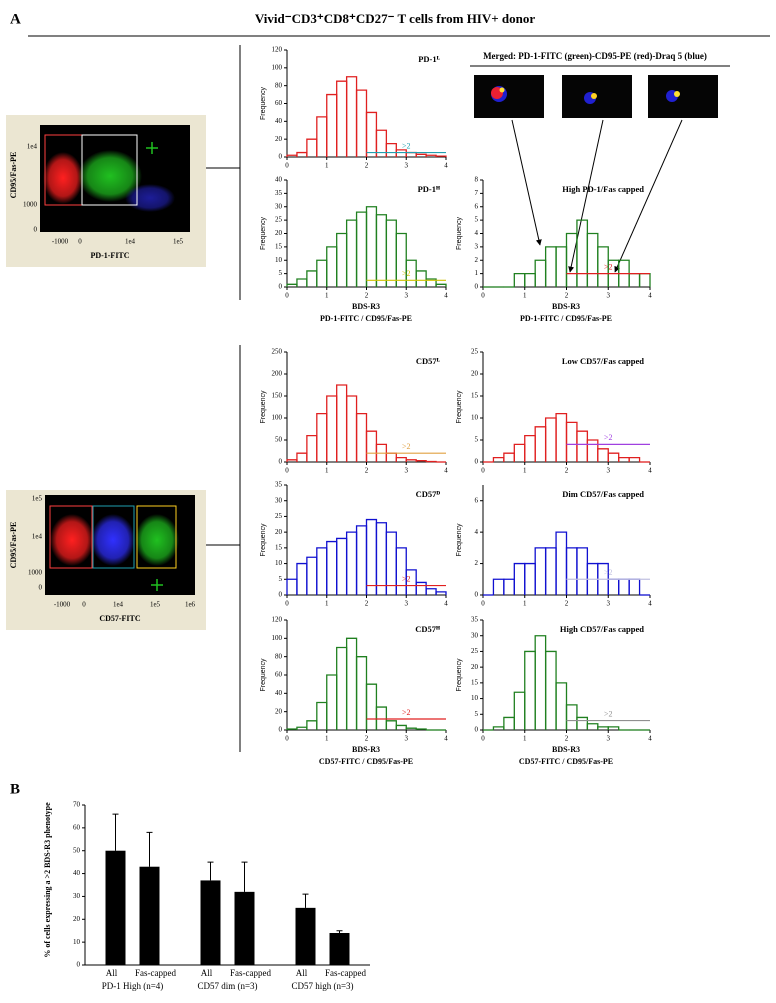 This screenshot has width=776, height=1003. What do you see at coordinates (279, 516) in the screenshot?
I see `y-tick-label: 25` at bounding box center [279, 516].